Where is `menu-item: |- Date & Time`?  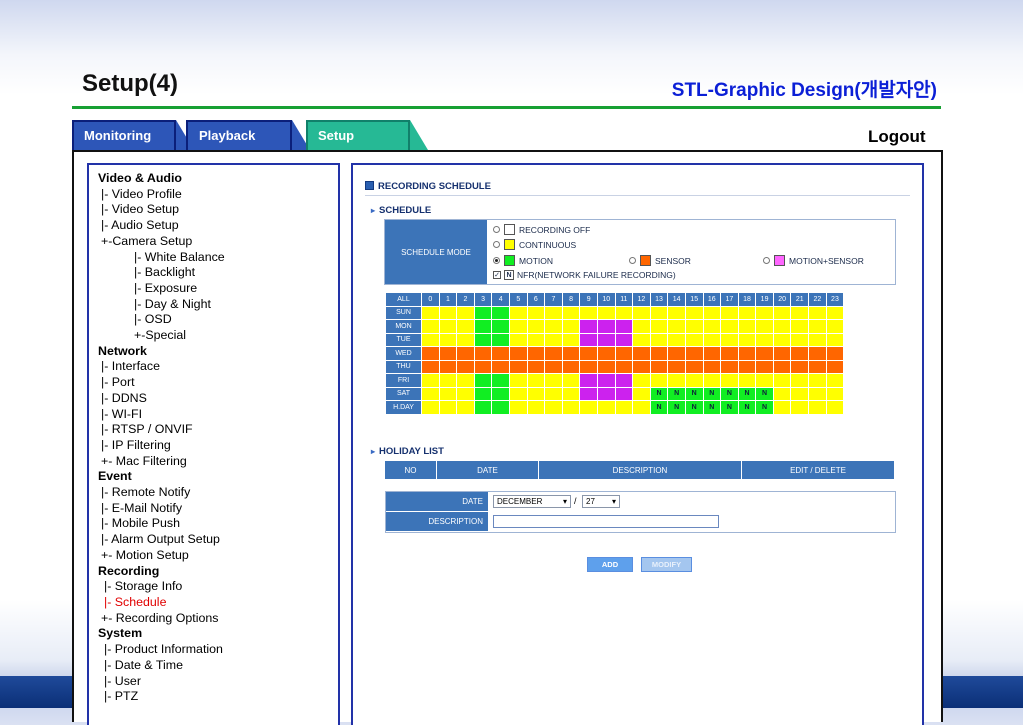
menu-item: |- Date & Time is located at coordinates (143, 664).